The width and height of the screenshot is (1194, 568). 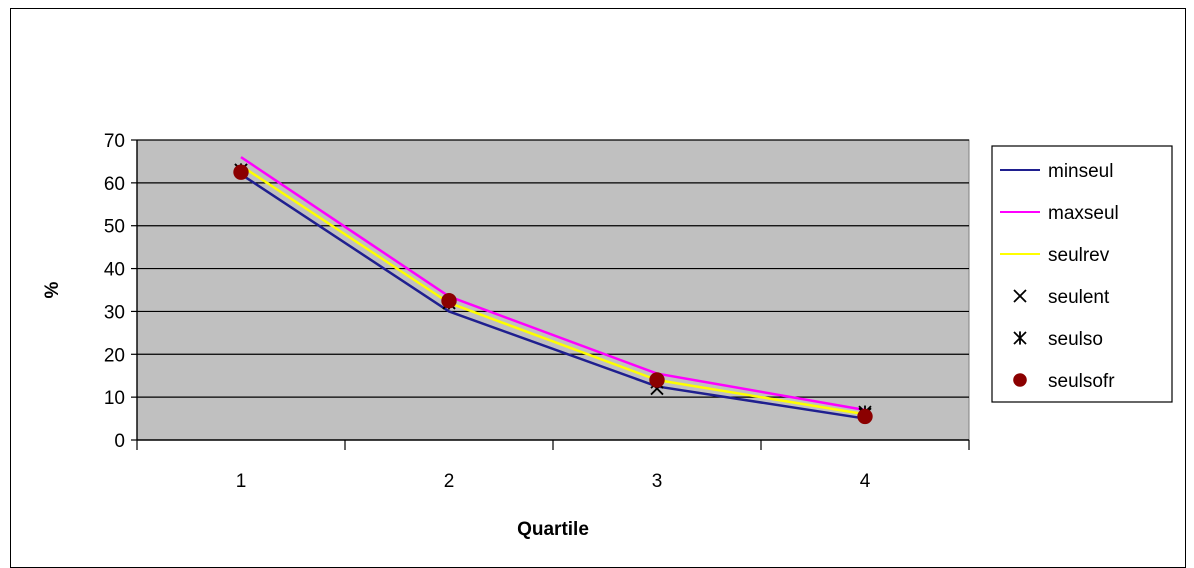 I want to click on y-axis-title: %, so click(x=52, y=289).